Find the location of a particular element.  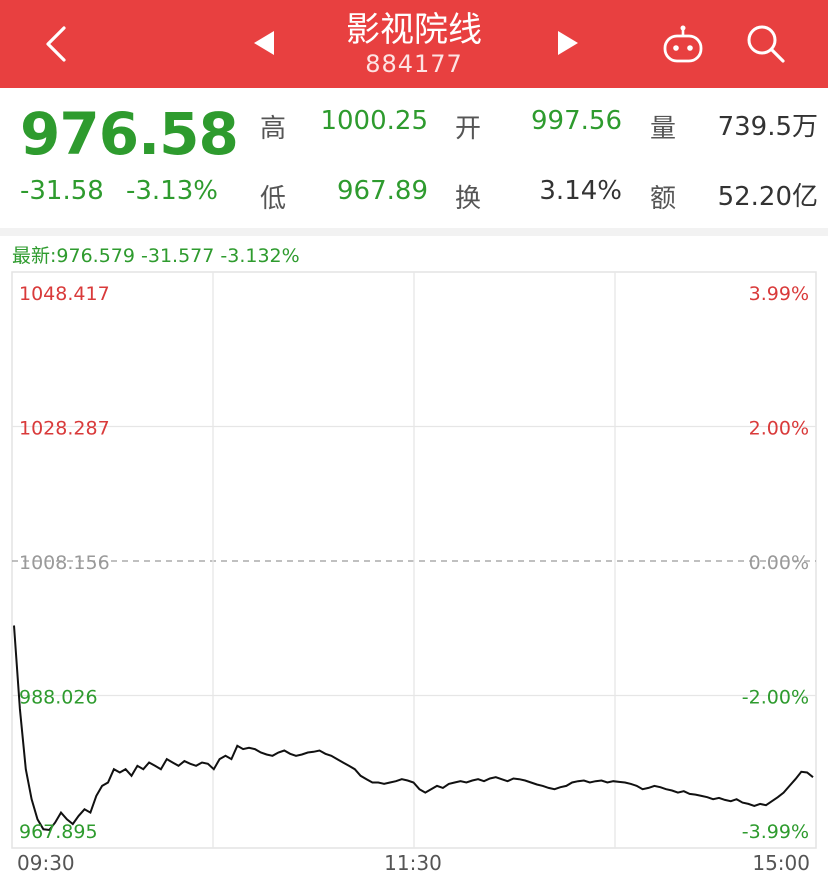

amount-label: 额 is located at coordinates (663, 199).